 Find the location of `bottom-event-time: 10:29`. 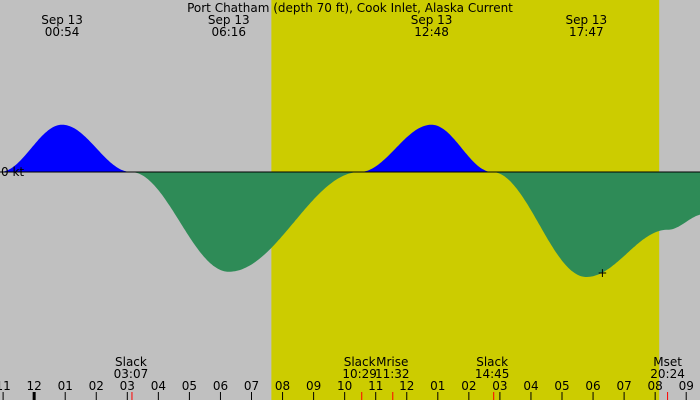

bottom-event-time: 10:29 is located at coordinates (359, 374).